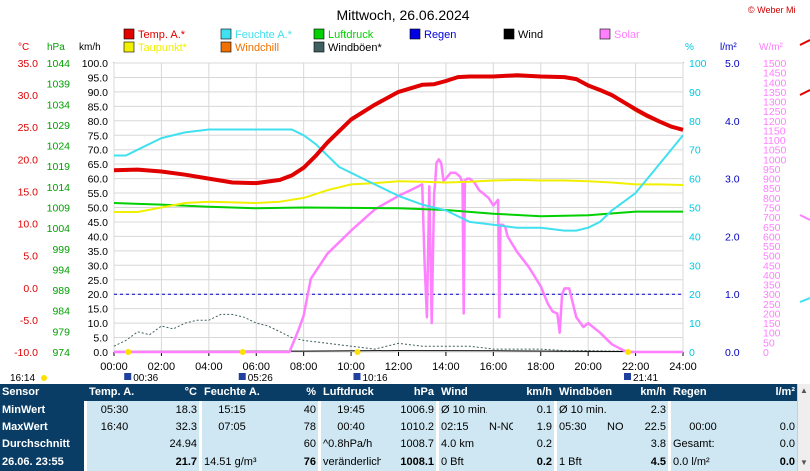 The image size is (810, 471). Describe the element at coordinates (728, 47) in the screenshot. I see `rain-unit-label: l/m²` at that location.